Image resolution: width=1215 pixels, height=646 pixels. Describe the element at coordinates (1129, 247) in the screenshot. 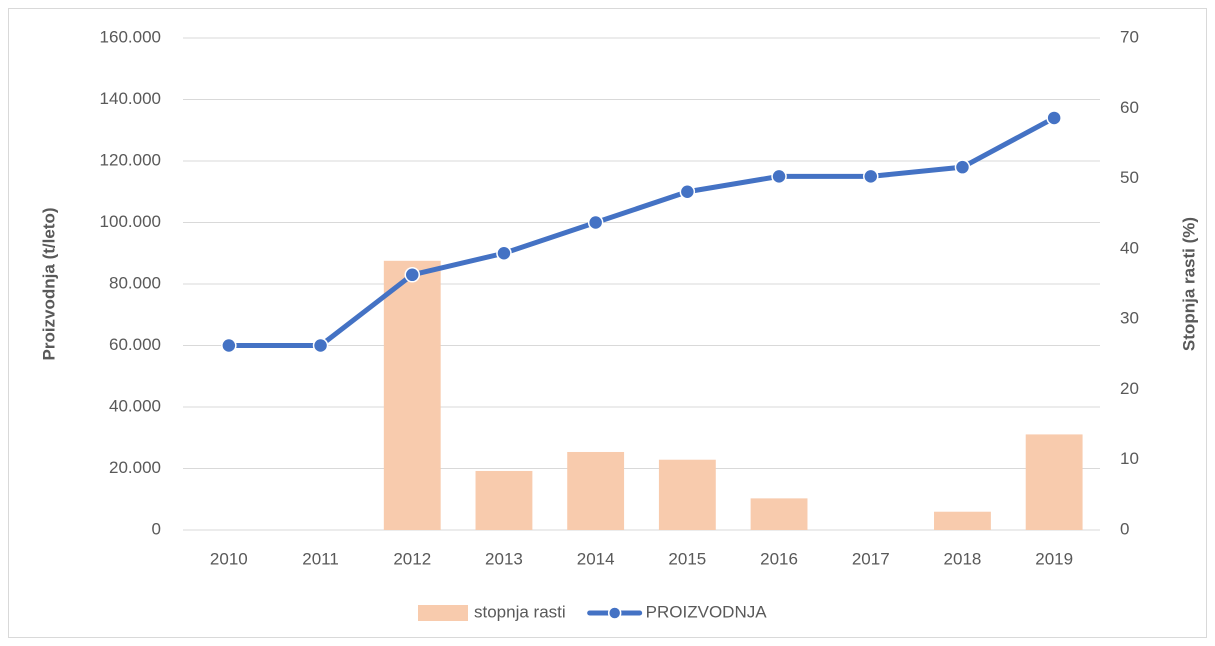

I see `y2-tick-label: 40` at that location.